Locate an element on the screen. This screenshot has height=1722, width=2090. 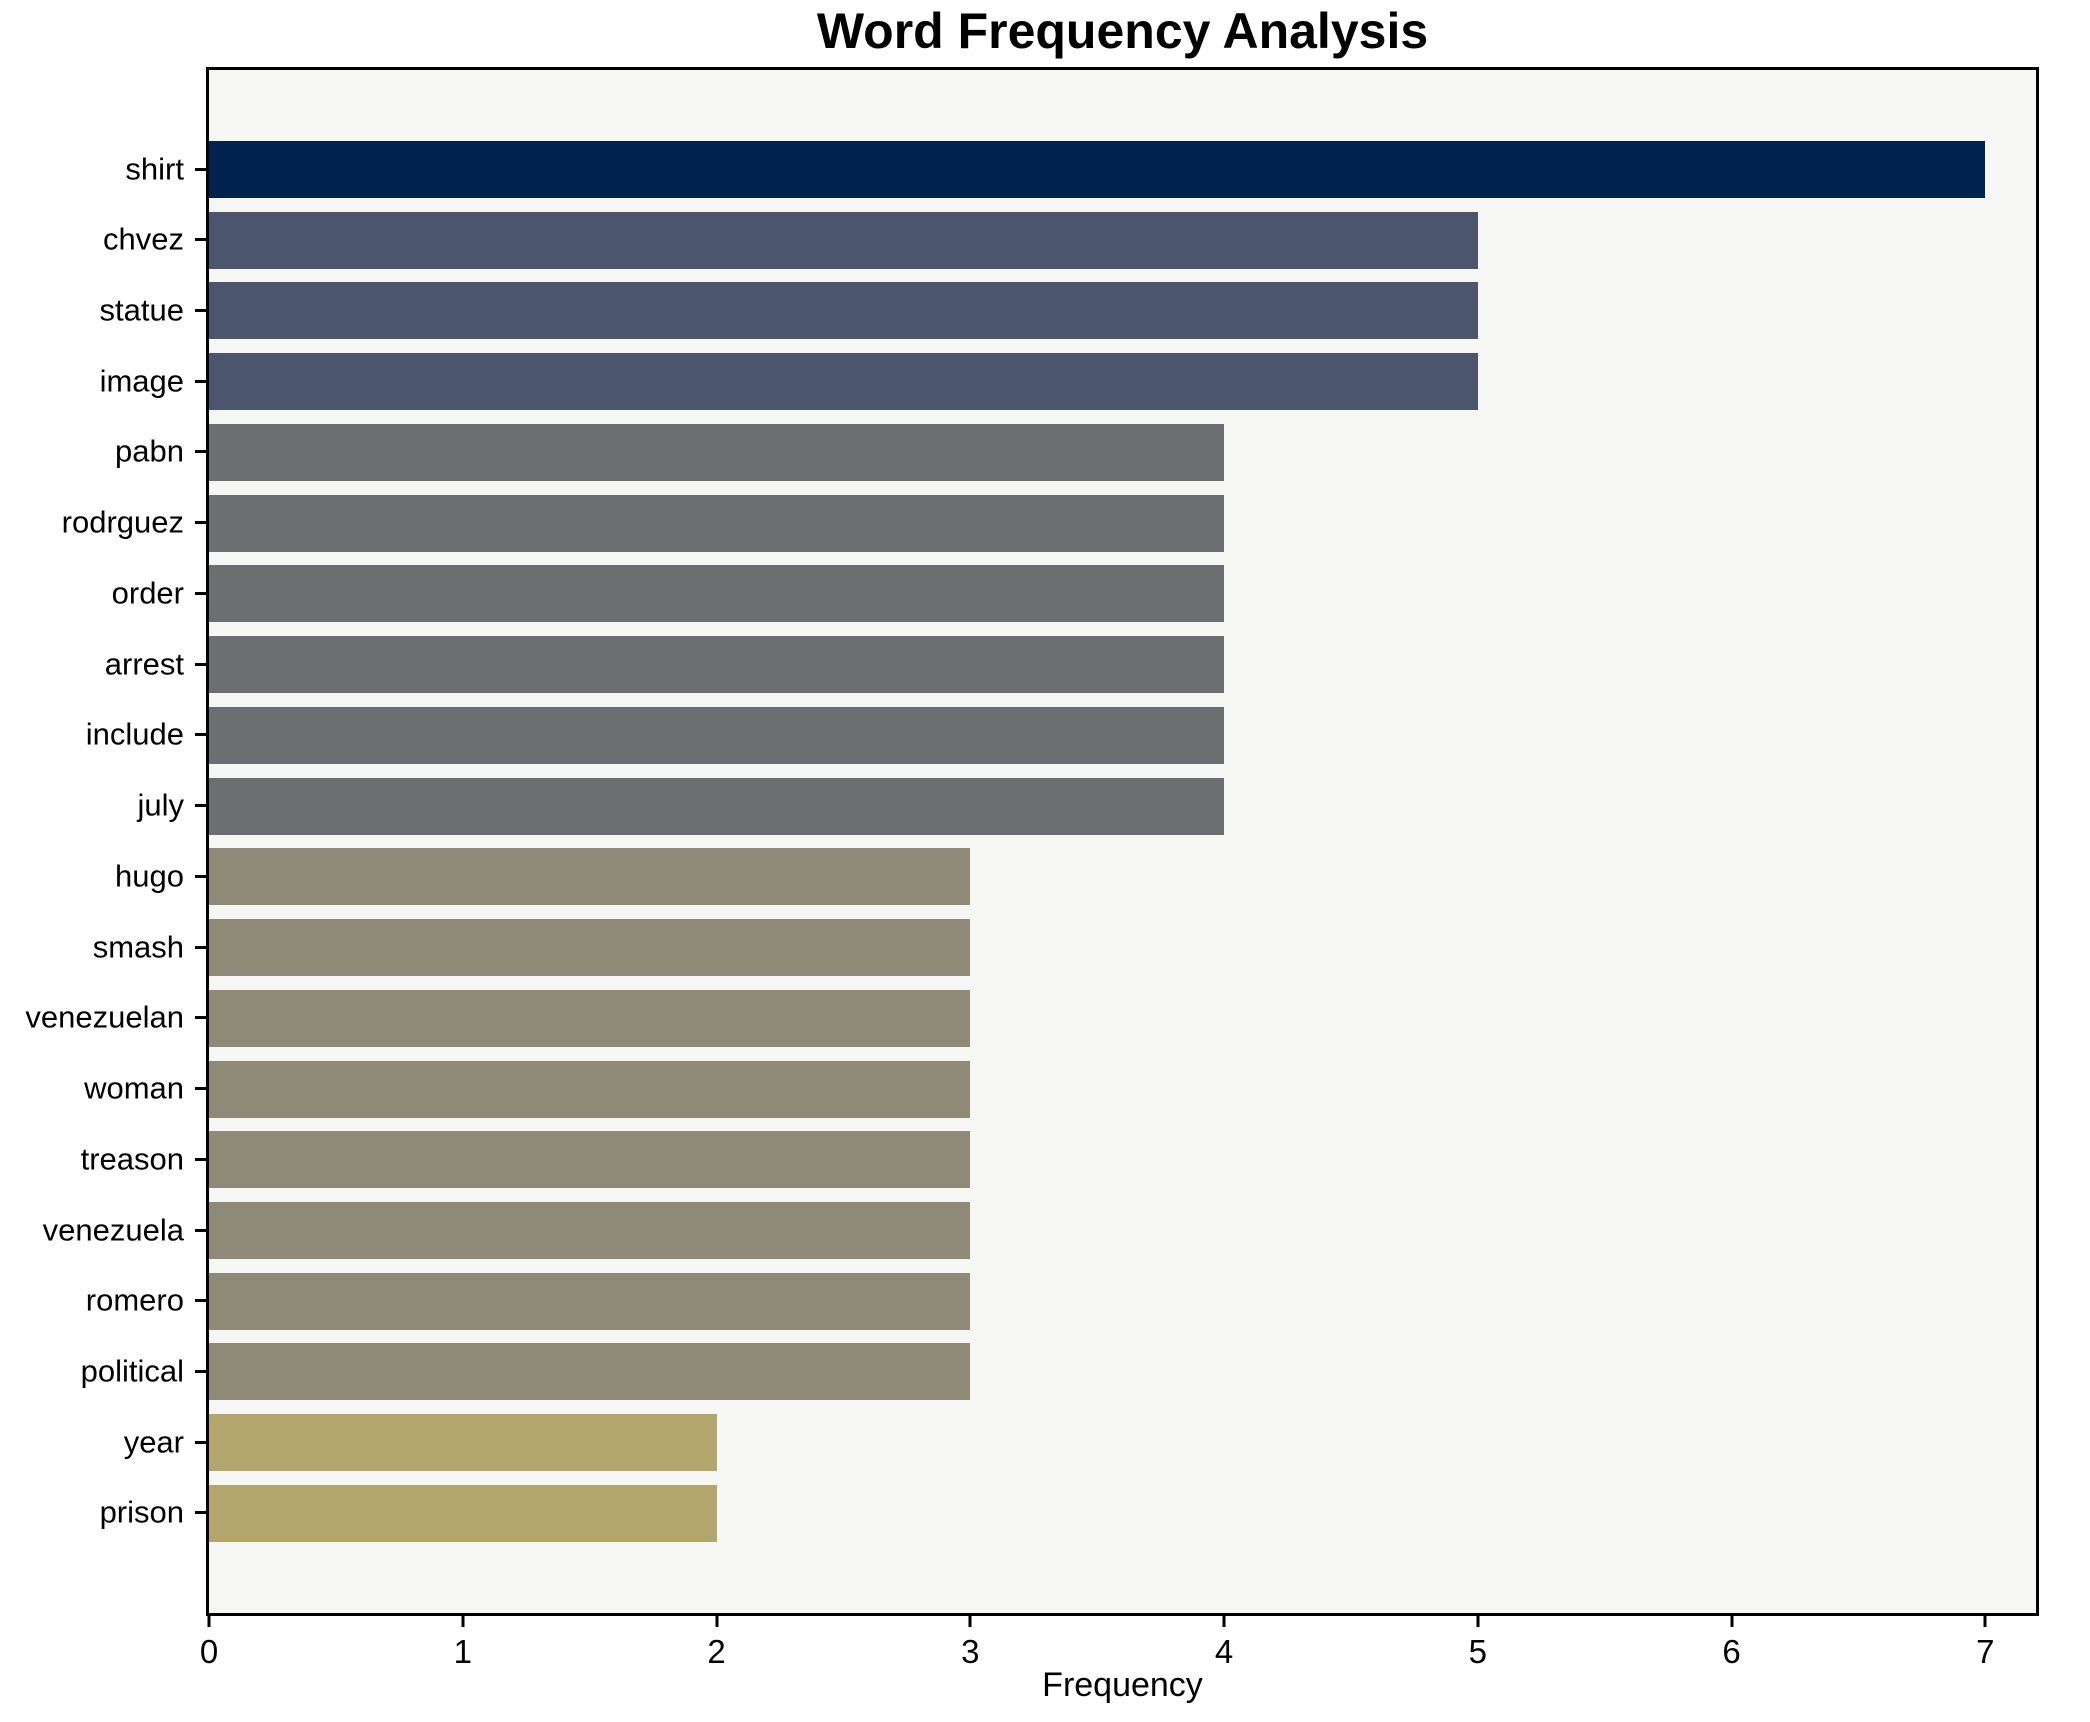
bar-row: venezuela is located at coordinates (1039, 1231).